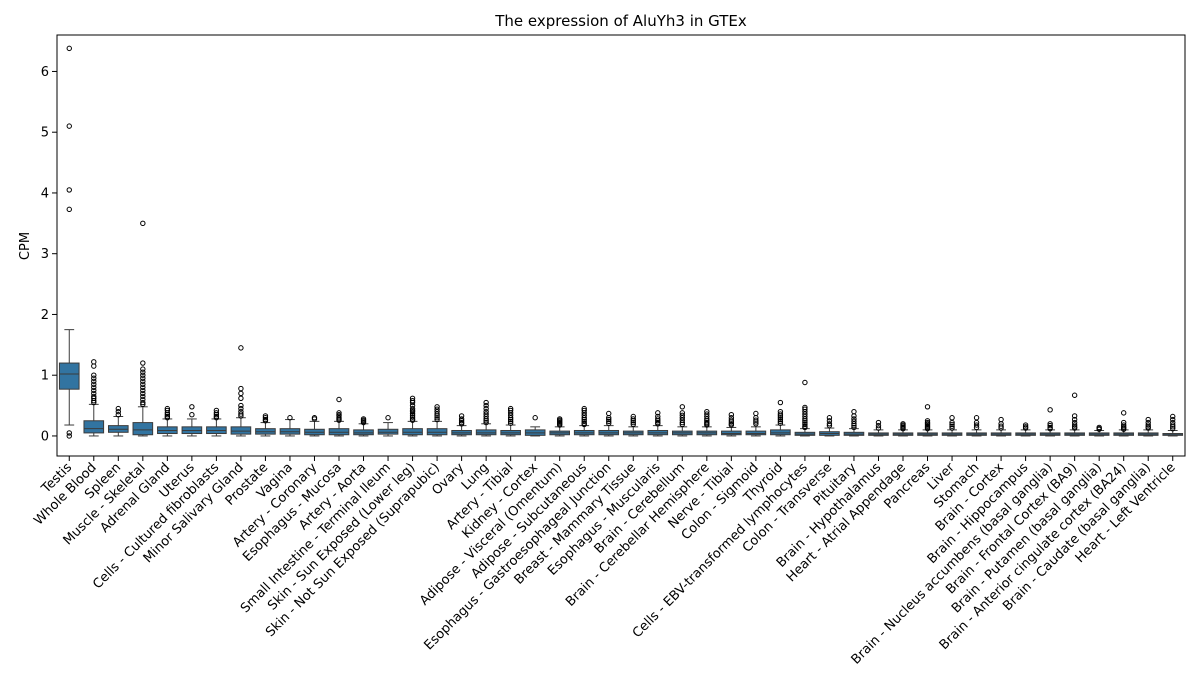  I want to click on y-tick-label: 1, so click(45, 376).